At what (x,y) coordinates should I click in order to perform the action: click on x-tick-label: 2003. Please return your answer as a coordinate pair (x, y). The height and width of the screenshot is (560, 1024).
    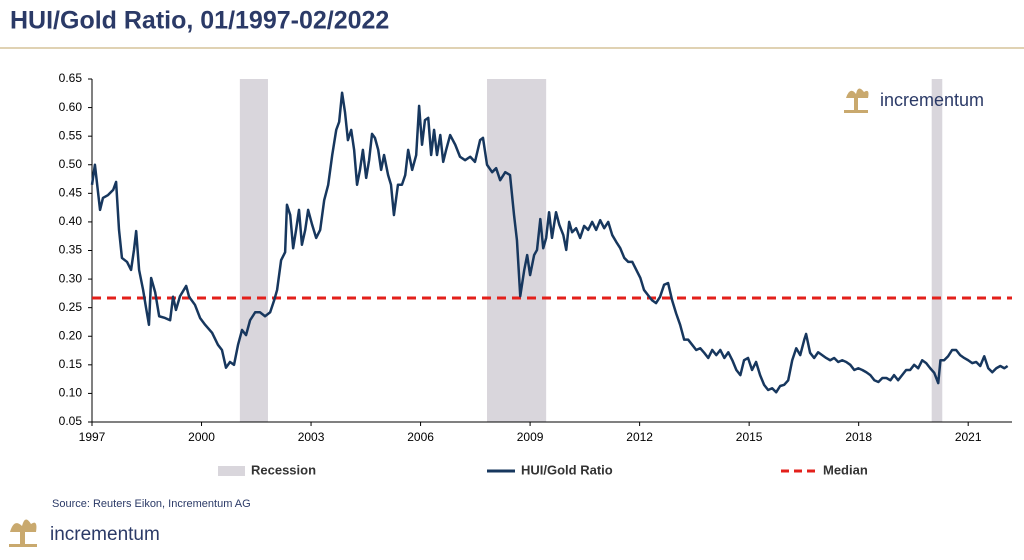
    Looking at the image, I should click on (311, 437).